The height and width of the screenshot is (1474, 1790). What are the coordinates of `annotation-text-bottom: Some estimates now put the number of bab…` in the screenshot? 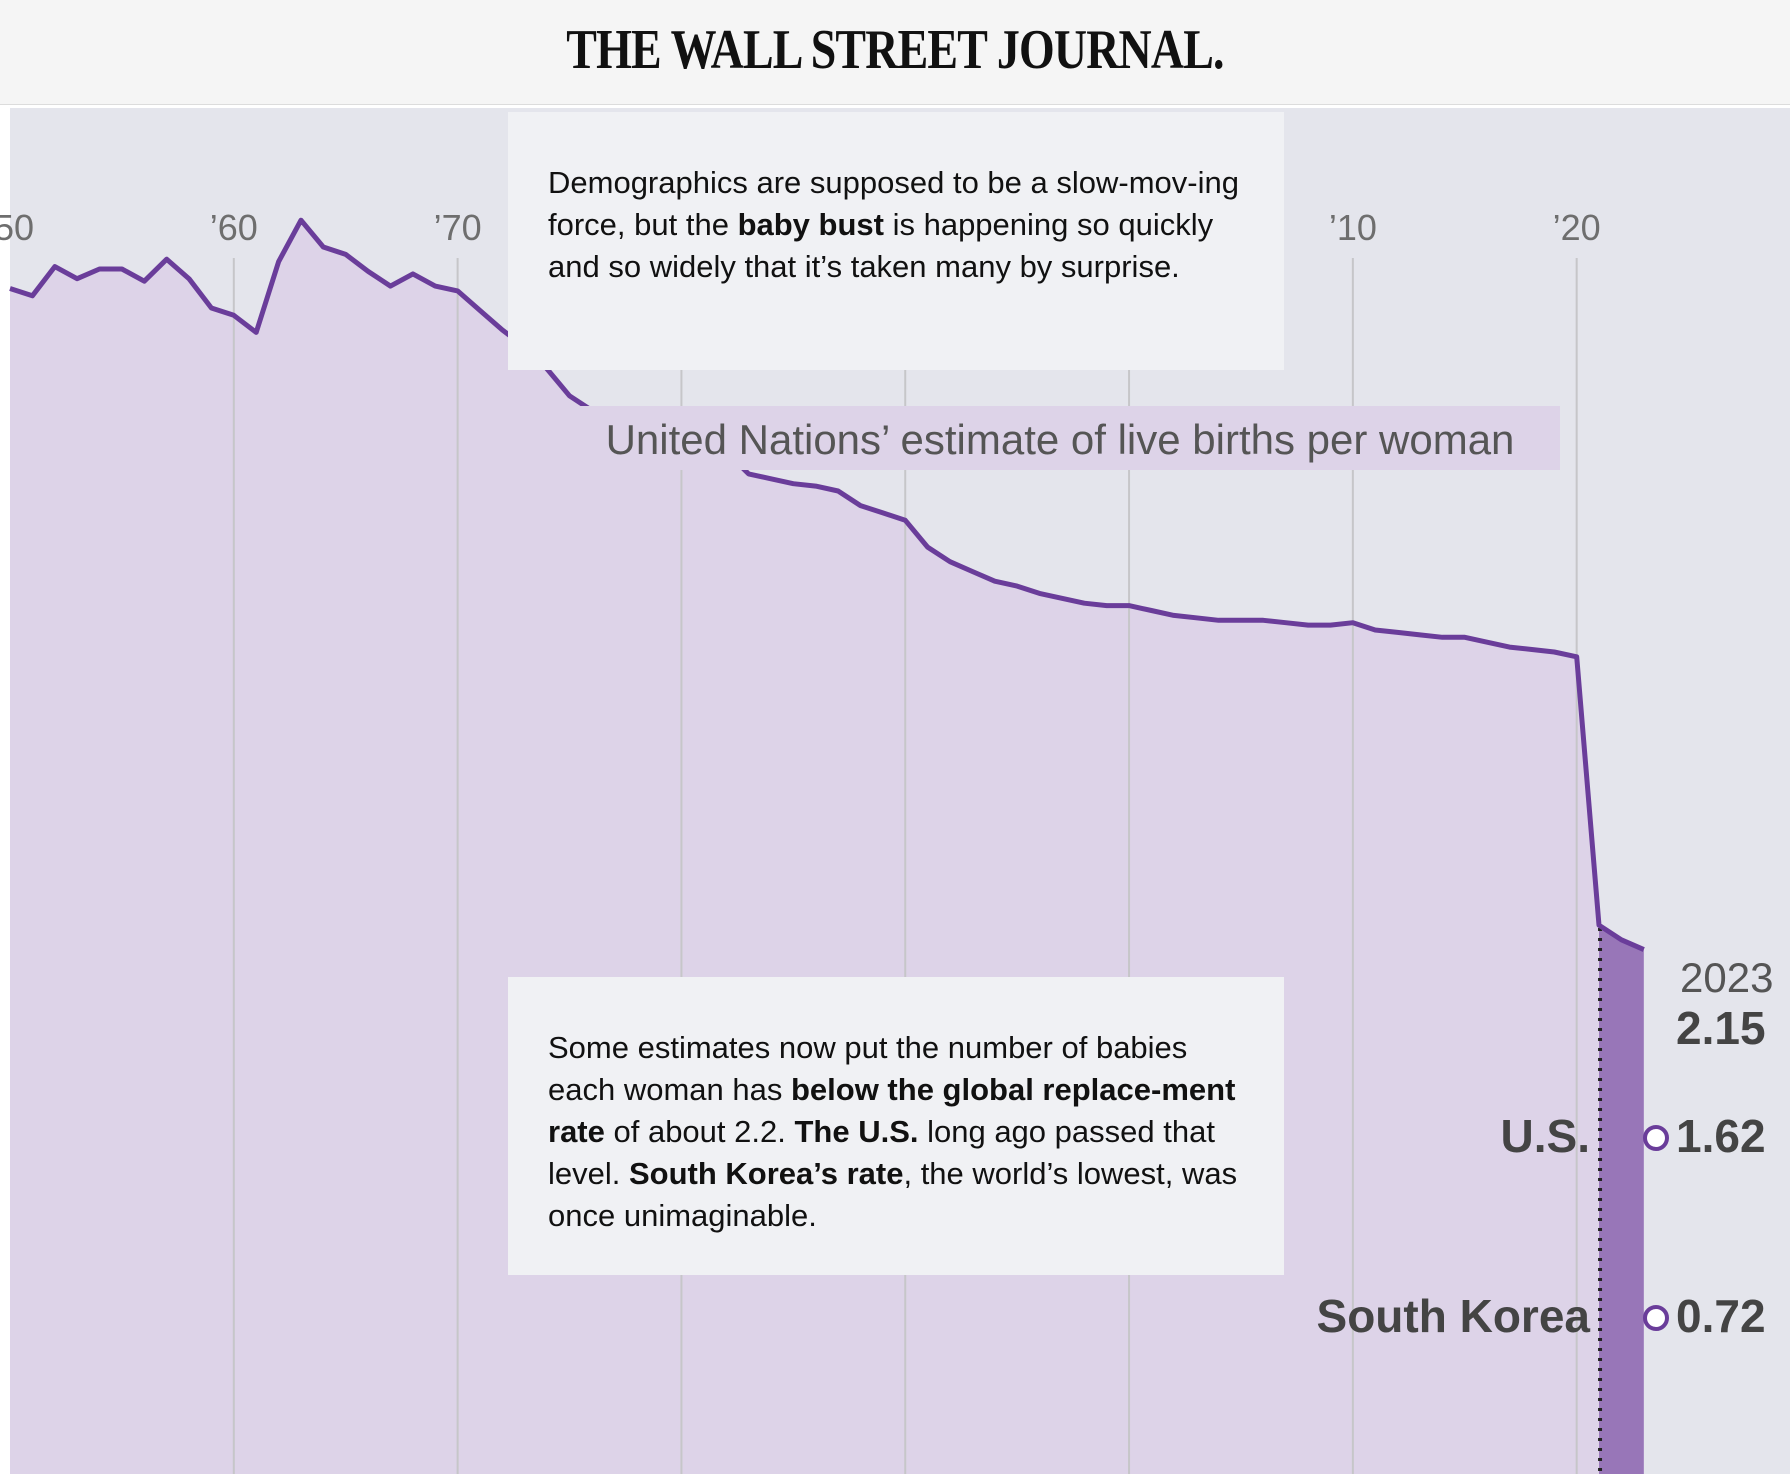 It's located at (892, 1131).